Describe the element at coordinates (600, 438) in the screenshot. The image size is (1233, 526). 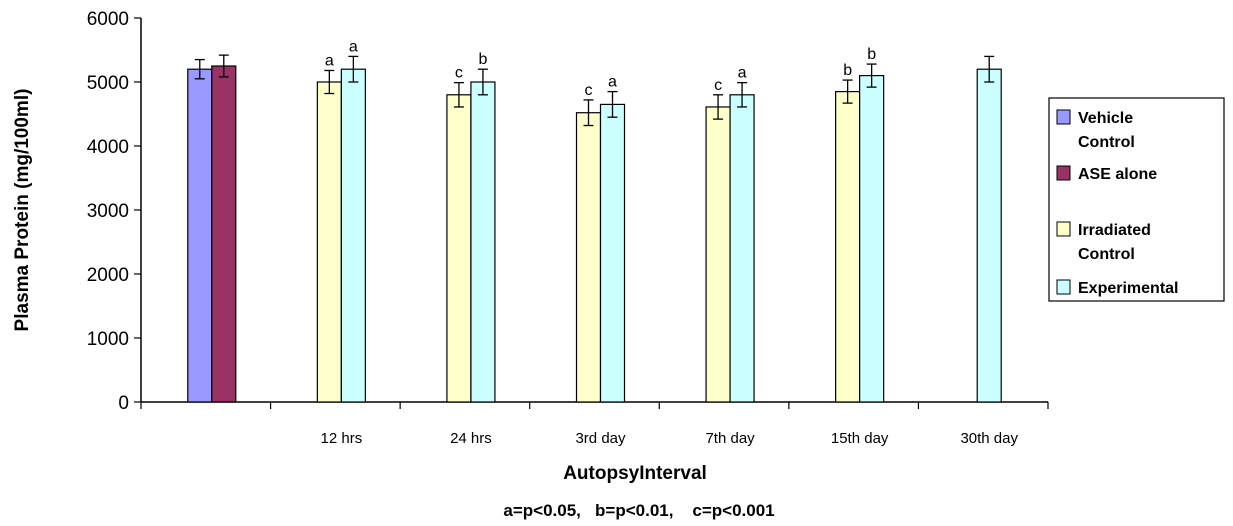
I see `x-tick-label: 3rd day` at that location.